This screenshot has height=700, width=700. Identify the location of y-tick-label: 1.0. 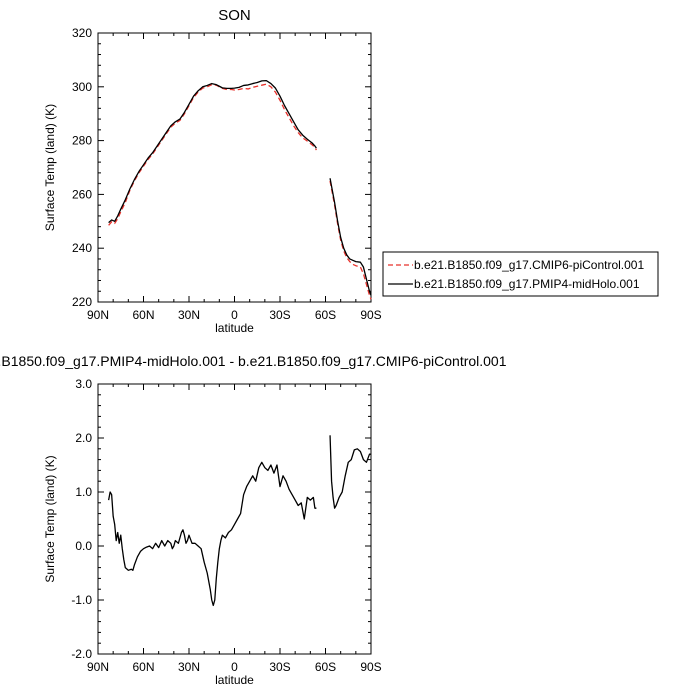
(83, 492).